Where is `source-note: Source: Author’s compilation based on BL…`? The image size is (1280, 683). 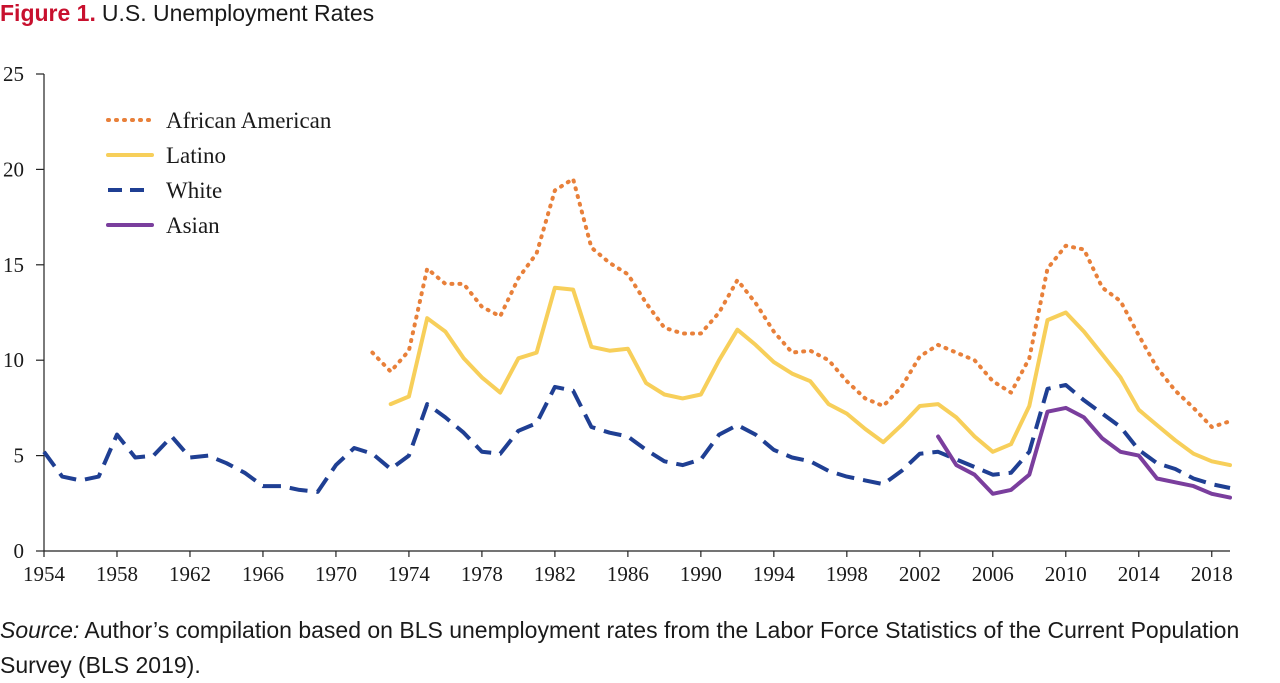
source-note: Source: Author’s compilation based on BL… is located at coordinates (640, 648).